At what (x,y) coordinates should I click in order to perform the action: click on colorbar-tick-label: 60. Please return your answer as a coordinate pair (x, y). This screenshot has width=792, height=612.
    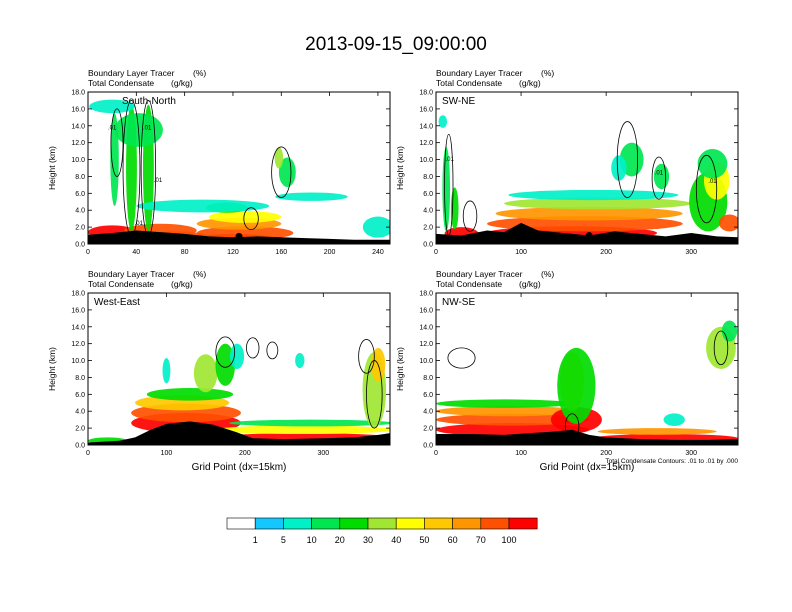
    Looking at the image, I should click on (453, 540).